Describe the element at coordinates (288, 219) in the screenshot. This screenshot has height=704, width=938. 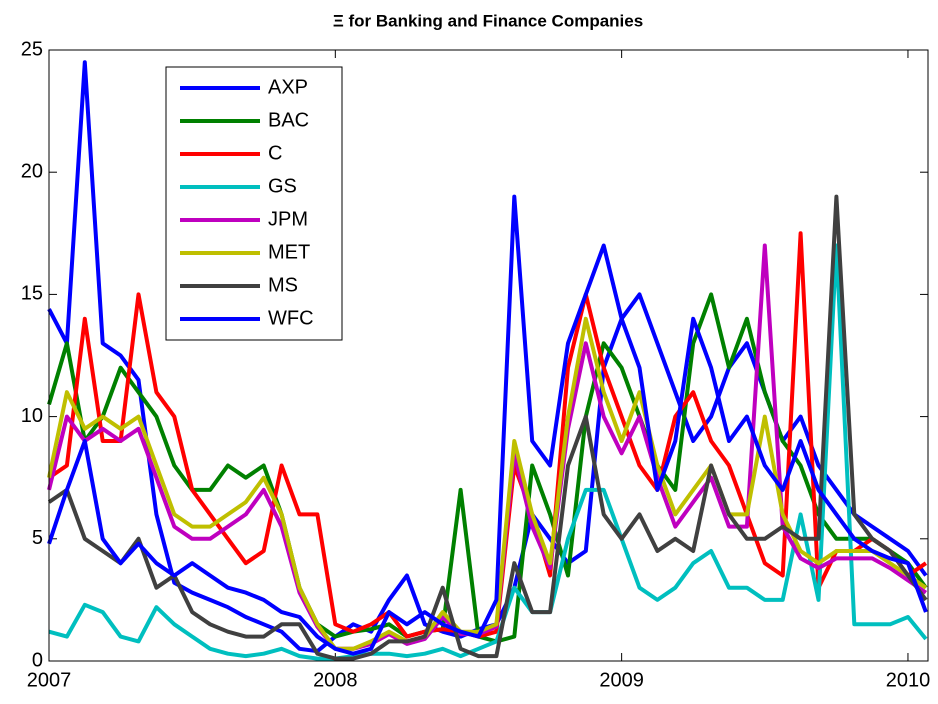
I see `legend-label: JPM` at that location.